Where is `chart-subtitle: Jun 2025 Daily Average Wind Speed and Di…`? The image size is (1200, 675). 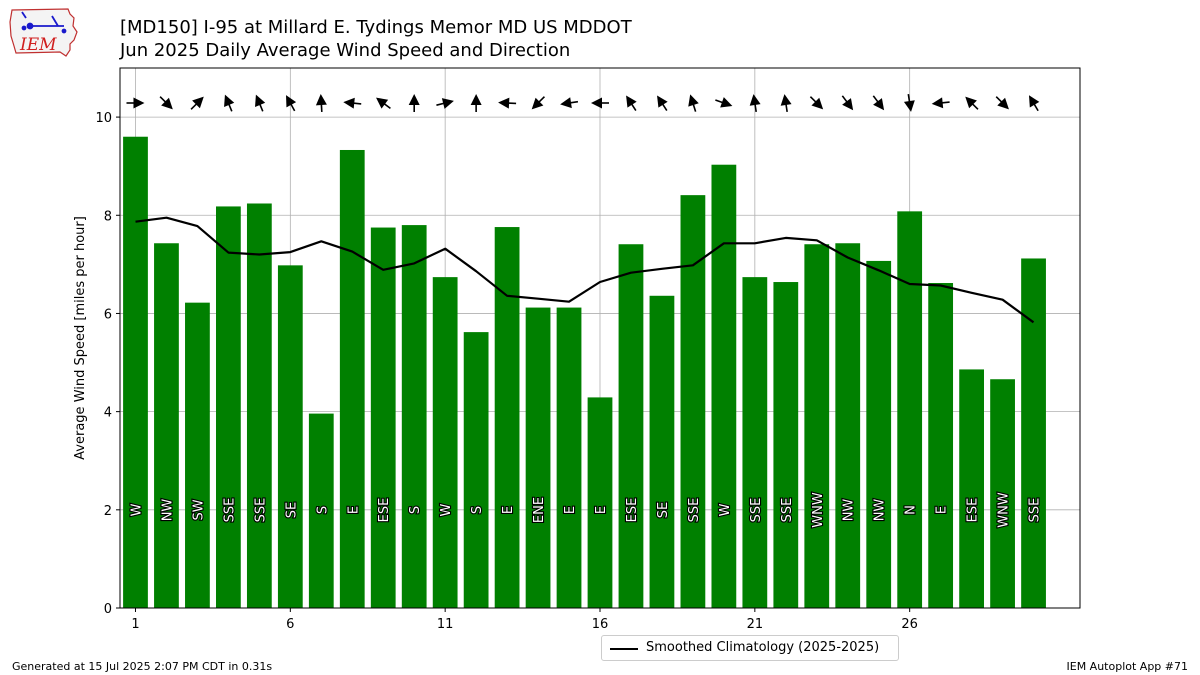 chart-subtitle: Jun 2025 Daily Average Wind Speed and Di… is located at coordinates (345, 50).